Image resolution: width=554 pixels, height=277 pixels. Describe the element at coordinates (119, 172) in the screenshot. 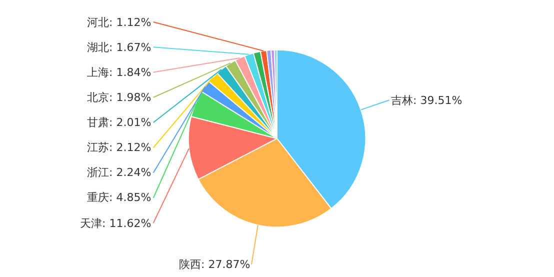

I see `slice-label: 浙江: 2.24%` at that location.